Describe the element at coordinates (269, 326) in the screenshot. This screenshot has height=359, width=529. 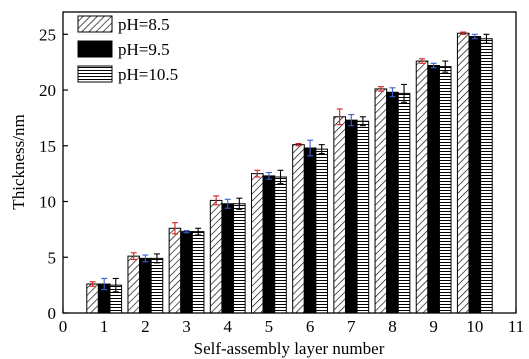
I see `x-tick-label: 5` at that location.